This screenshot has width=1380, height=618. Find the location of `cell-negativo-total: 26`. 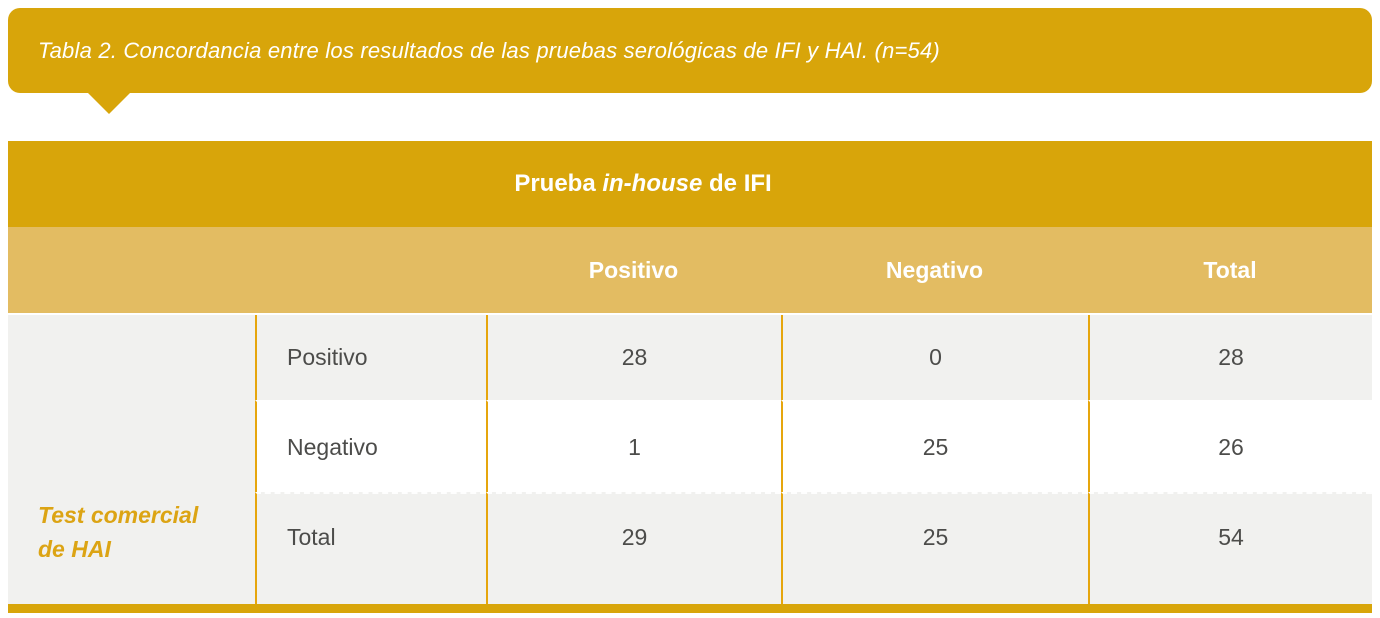

cell-negativo-total: 26 is located at coordinates (1230, 446).